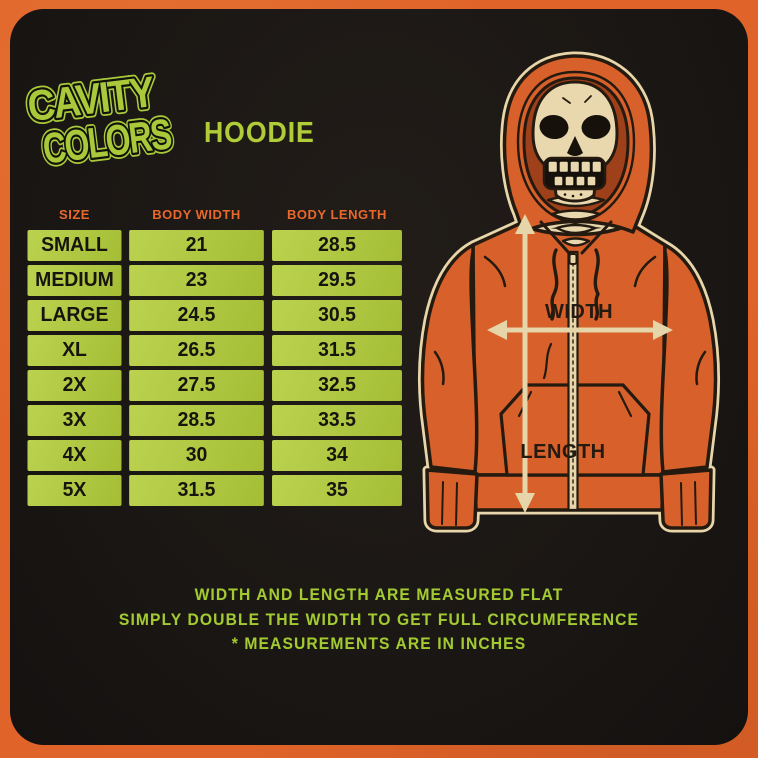 Image resolution: width=758 pixels, height=758 pixels. What do you see at coordinates (575, 173) in the screenshot?
I see `teeth` at bounding box center [575, 173].